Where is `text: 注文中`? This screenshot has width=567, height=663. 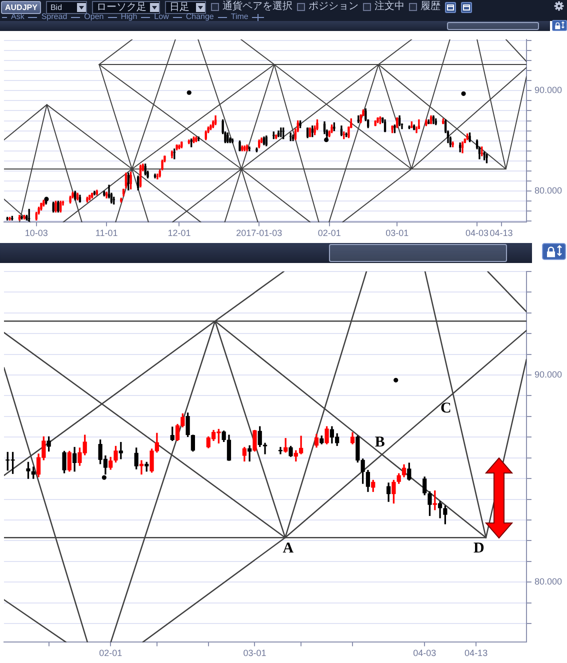
text: 注文中 is located at coordinates (389, 7).